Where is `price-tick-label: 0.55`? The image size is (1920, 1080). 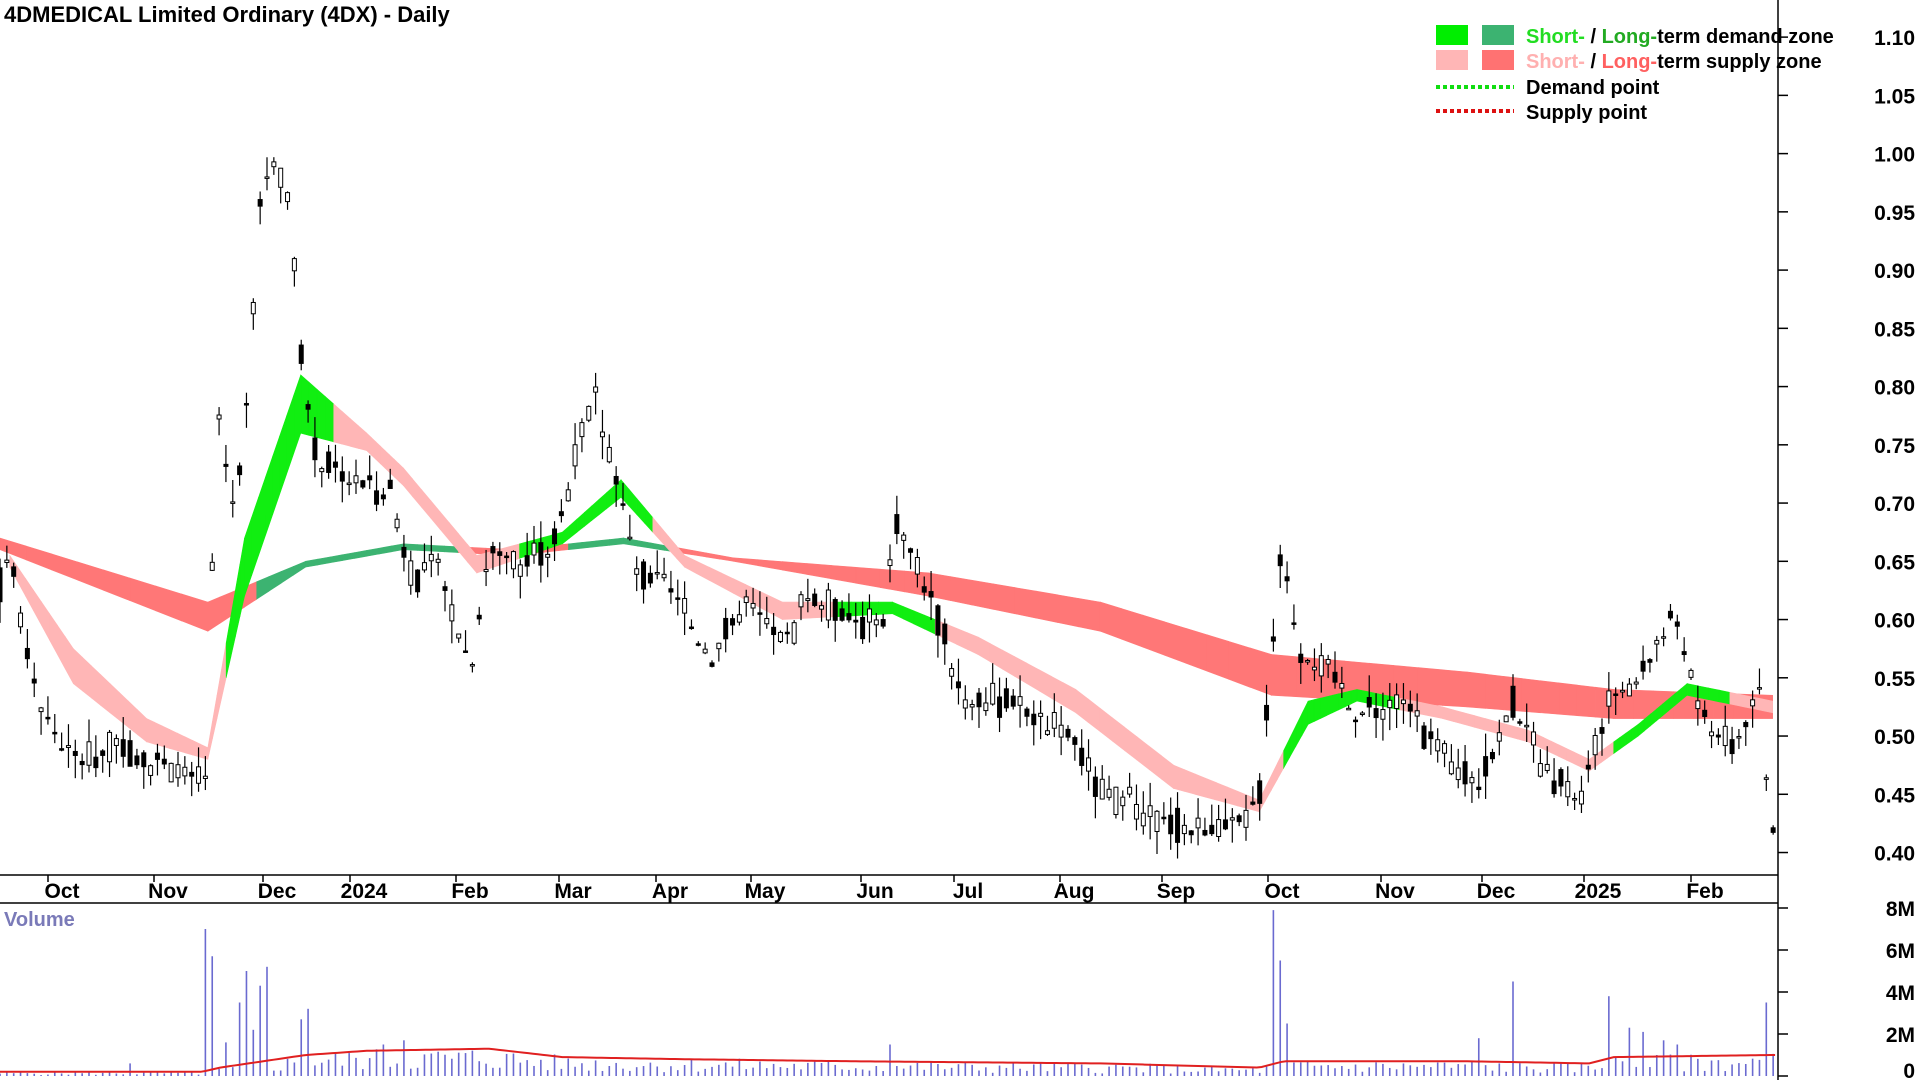 price-tick-label: 0.55 is located at coordinates (1894, 679).